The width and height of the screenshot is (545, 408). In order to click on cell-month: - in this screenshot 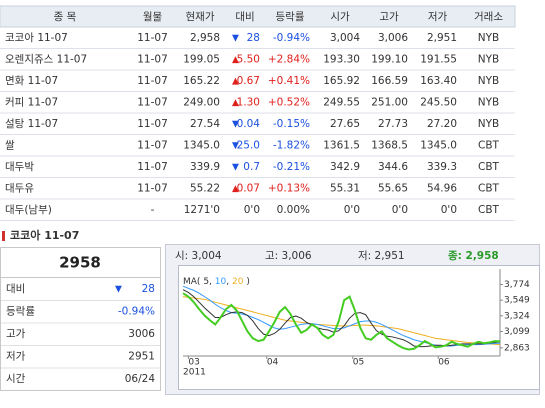, I will do `click(153, 210)`.